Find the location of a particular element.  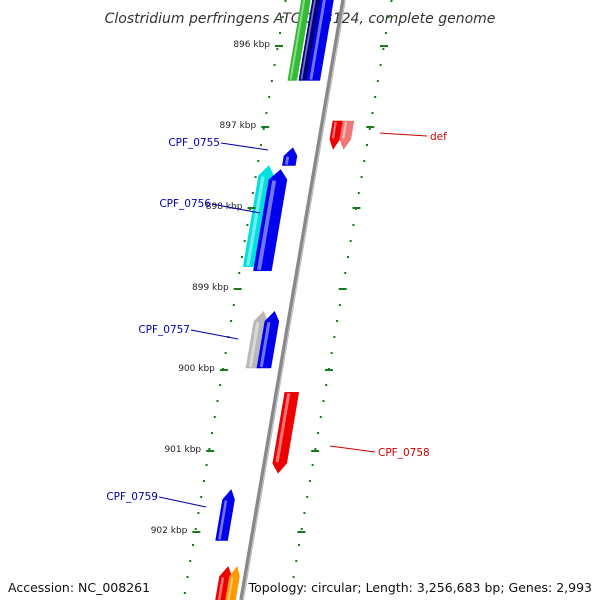

kbp-tick-label: 899 kbp is located at coordinates (210, 288).